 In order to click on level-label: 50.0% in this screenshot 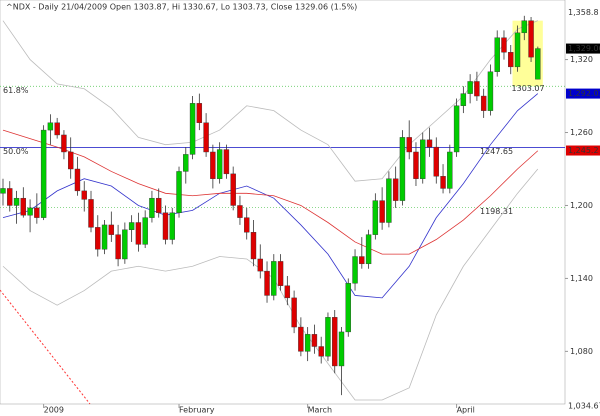, I will do `click(16, 151)`.